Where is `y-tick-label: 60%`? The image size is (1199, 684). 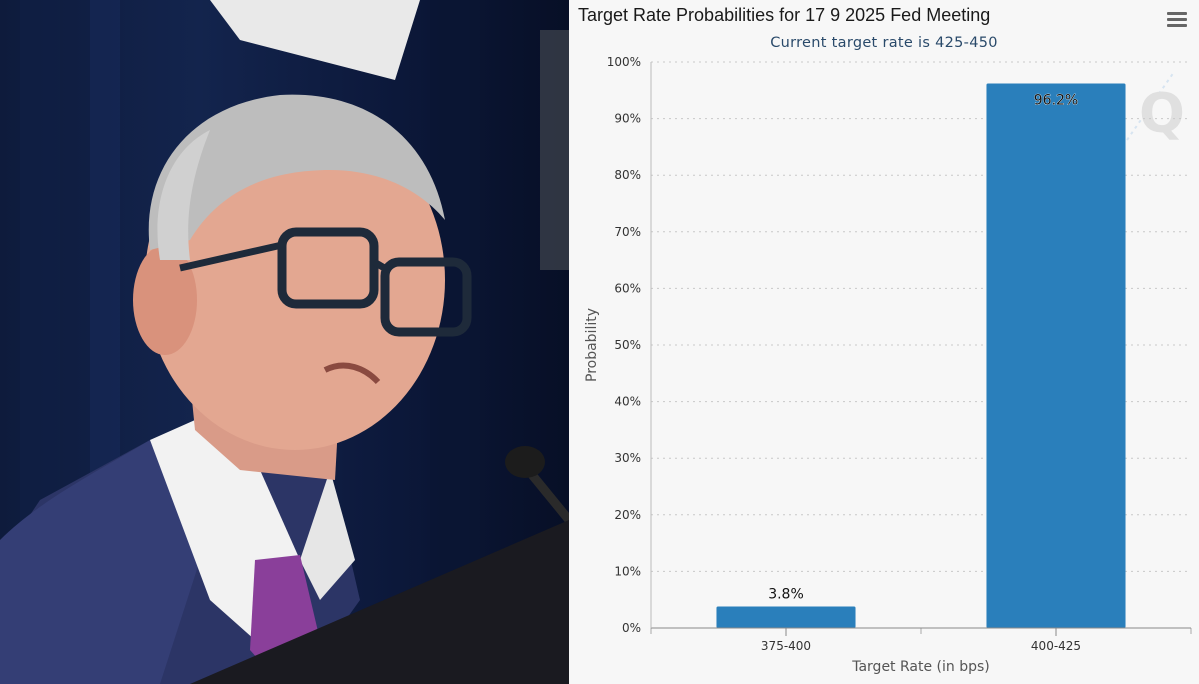 y-tick-label: 60% is located at coordinates (627, 288).